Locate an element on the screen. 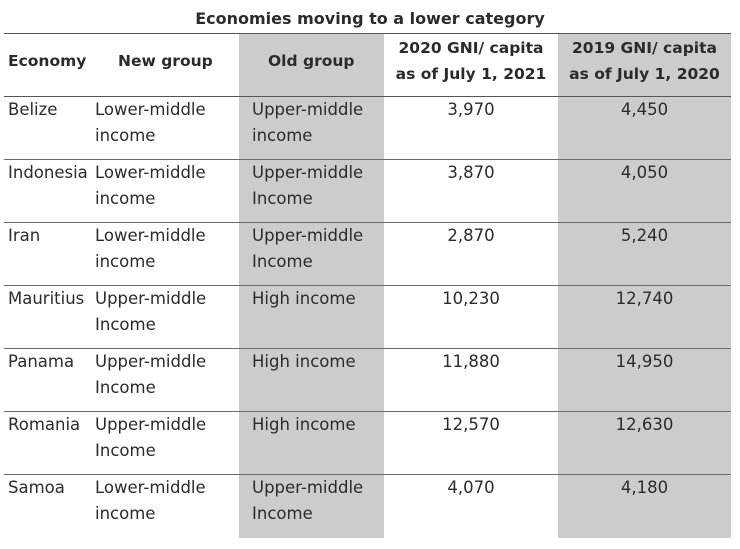  cell-gni-2019: 14,950 is located at coordinates (644, 361).